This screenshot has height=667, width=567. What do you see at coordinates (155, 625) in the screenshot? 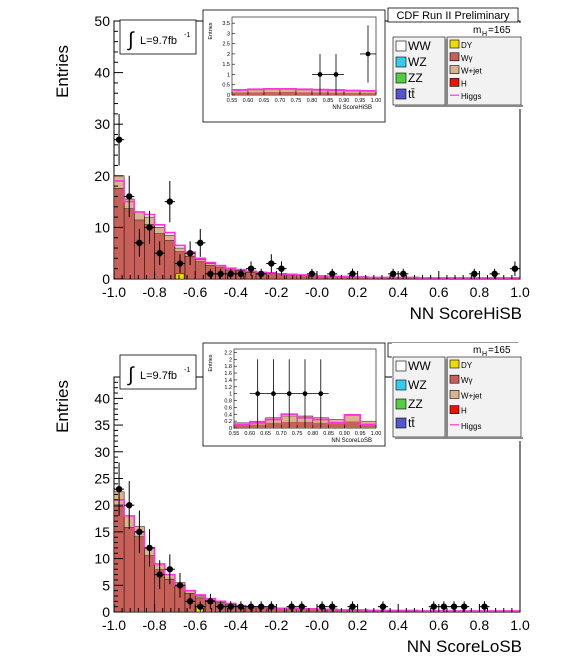
I see `x-tick-label: -0.8` at bounding box center [155, 625].